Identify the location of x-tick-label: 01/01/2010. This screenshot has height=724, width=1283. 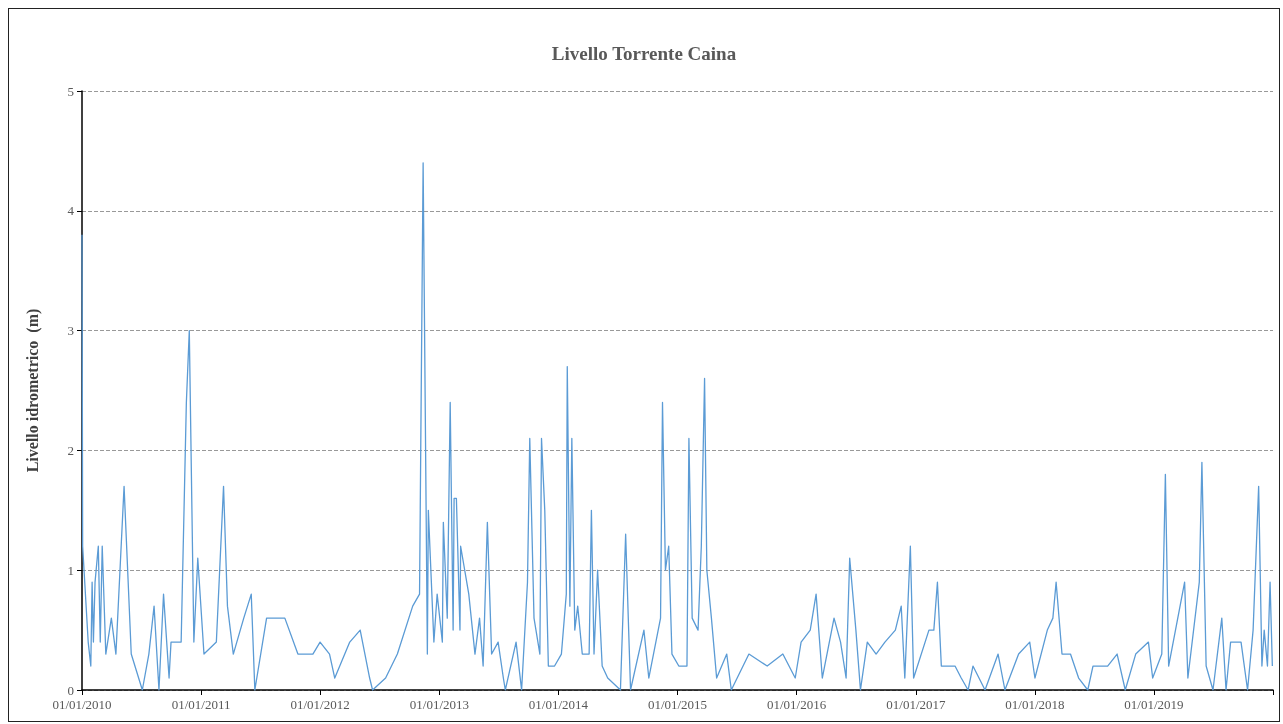
(82, 704).